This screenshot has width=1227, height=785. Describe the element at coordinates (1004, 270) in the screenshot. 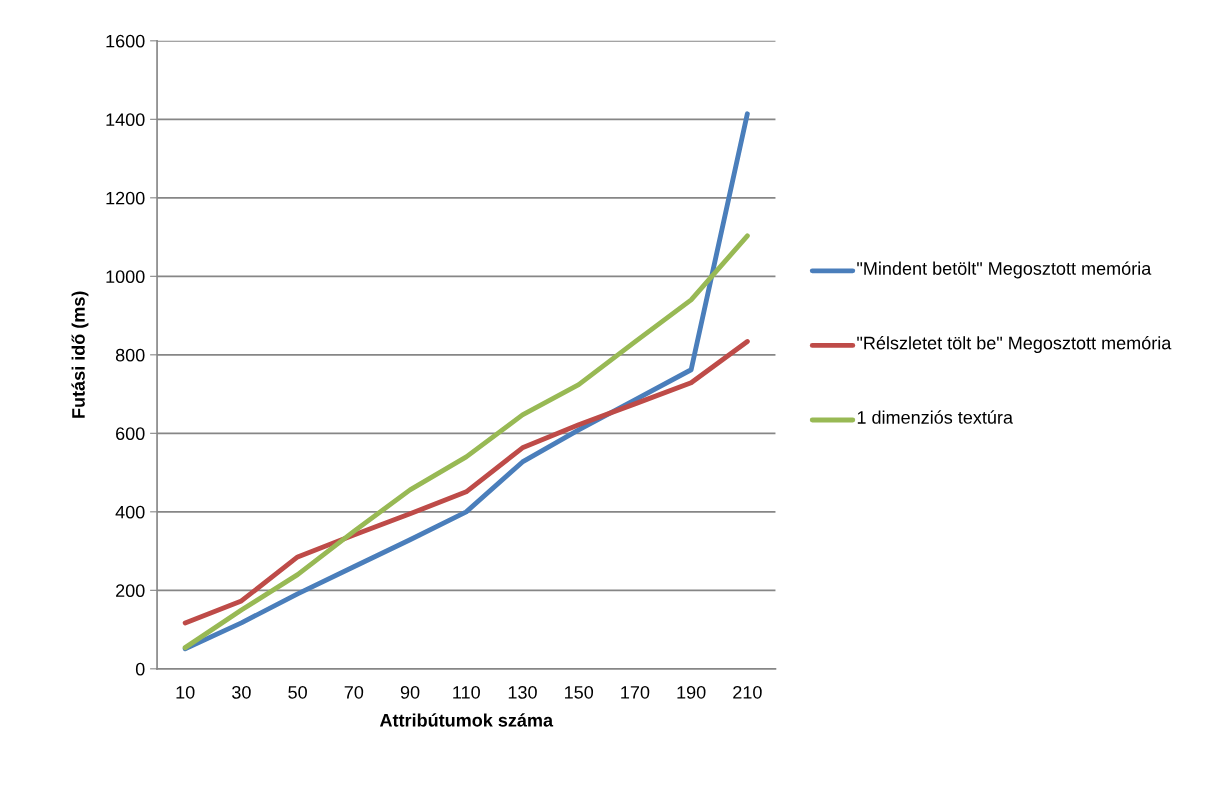

I see `legend-label: "Mindent betölt" Megosztott memória` at that location.